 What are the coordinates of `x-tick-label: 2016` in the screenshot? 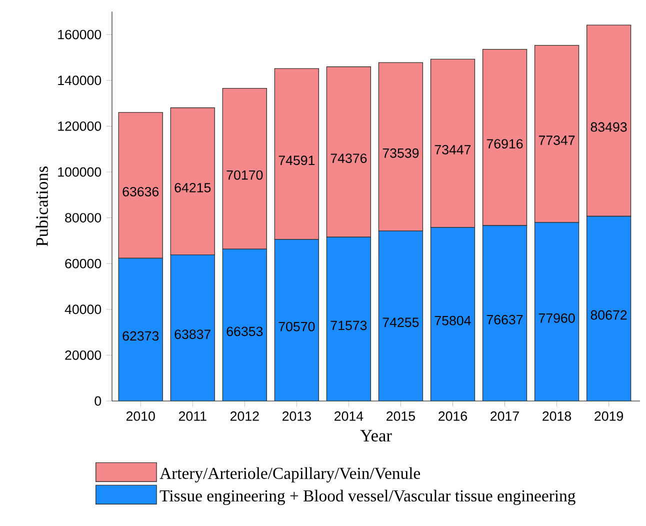 It's located at (452, 416).